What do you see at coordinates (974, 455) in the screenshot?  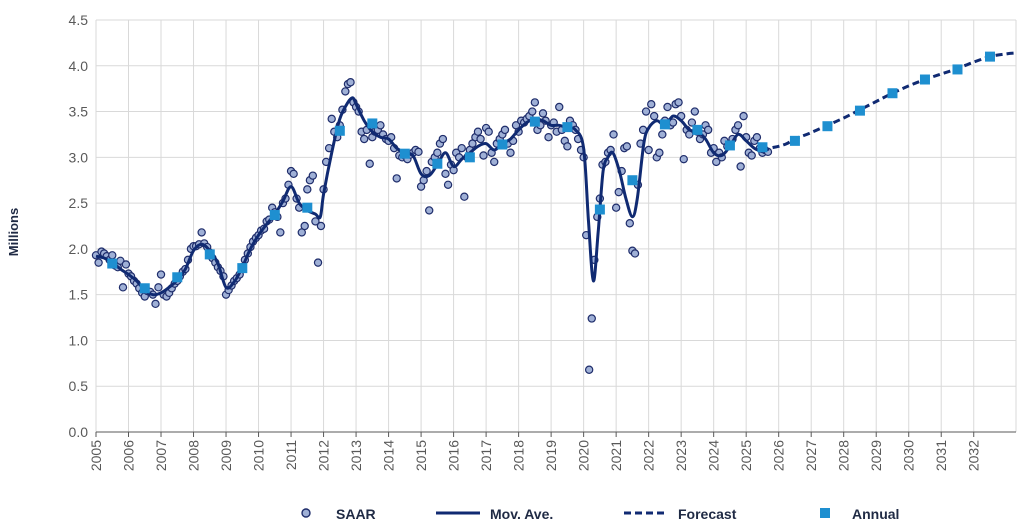 I see `x-tick-label: 2032` at bounding box center [974, 455].